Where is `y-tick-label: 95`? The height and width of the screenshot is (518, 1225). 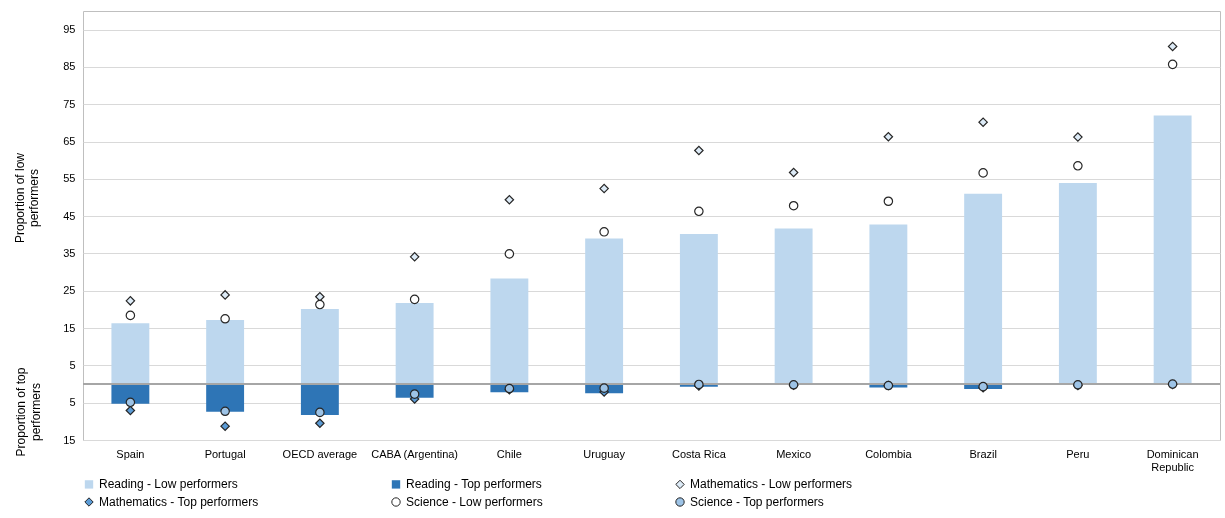 y-tick-label: 95 is located at coordinates (69, 29).